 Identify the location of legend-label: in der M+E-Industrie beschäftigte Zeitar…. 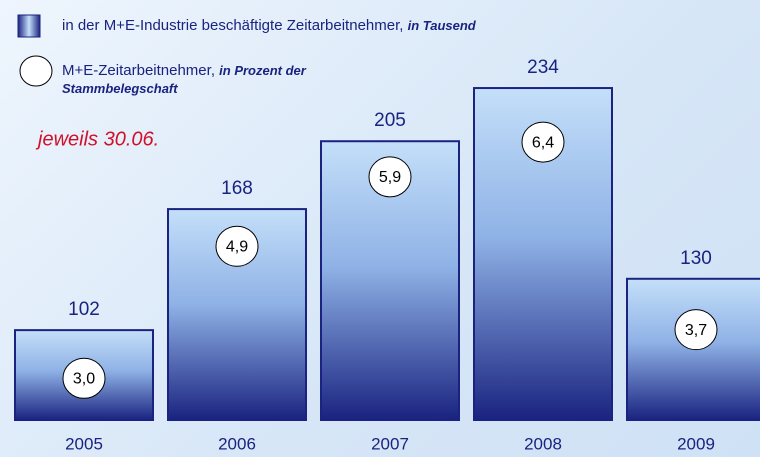
(233, 25).